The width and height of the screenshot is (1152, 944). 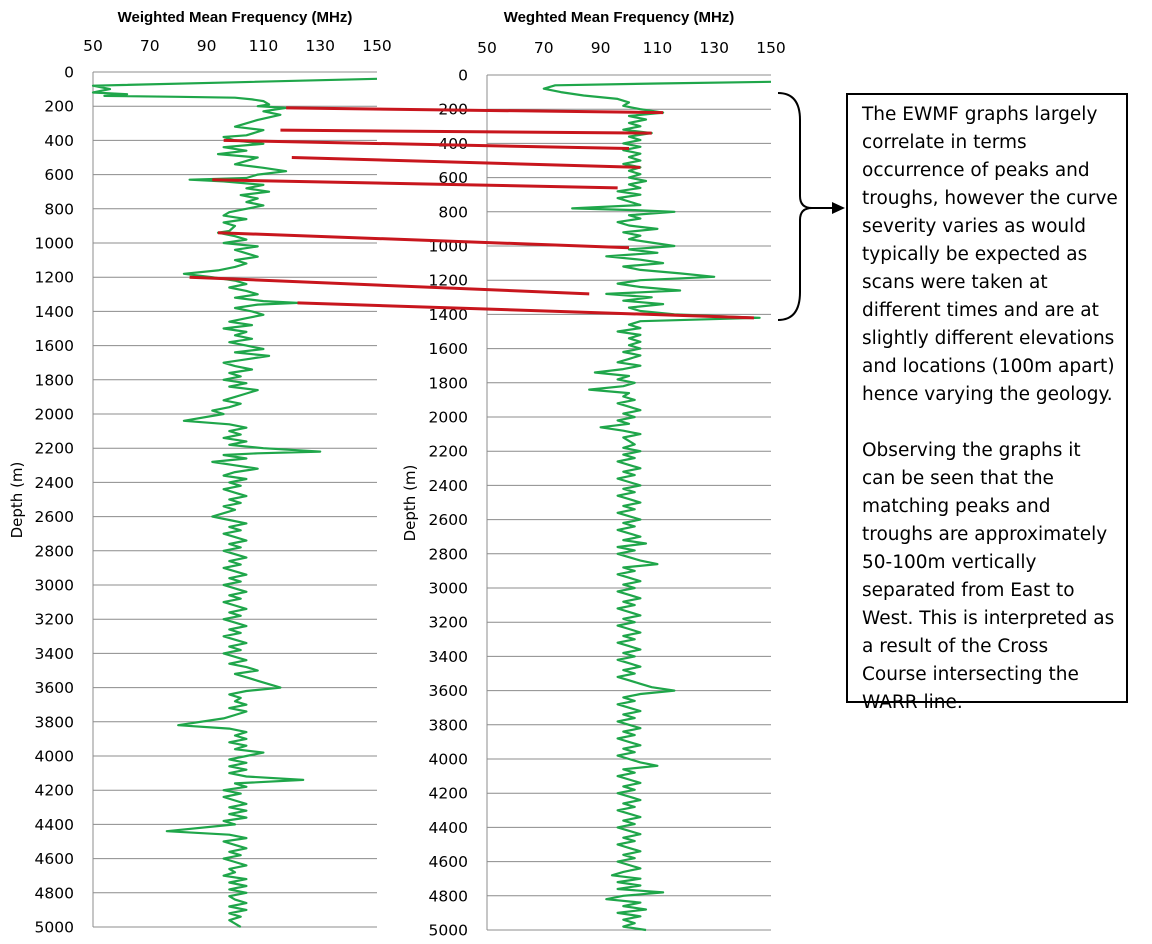 What do you see at coordinates (448, 794) in the screenshot?
I see `right-y-tick-label: 4200` at bounding box center [448, 794].